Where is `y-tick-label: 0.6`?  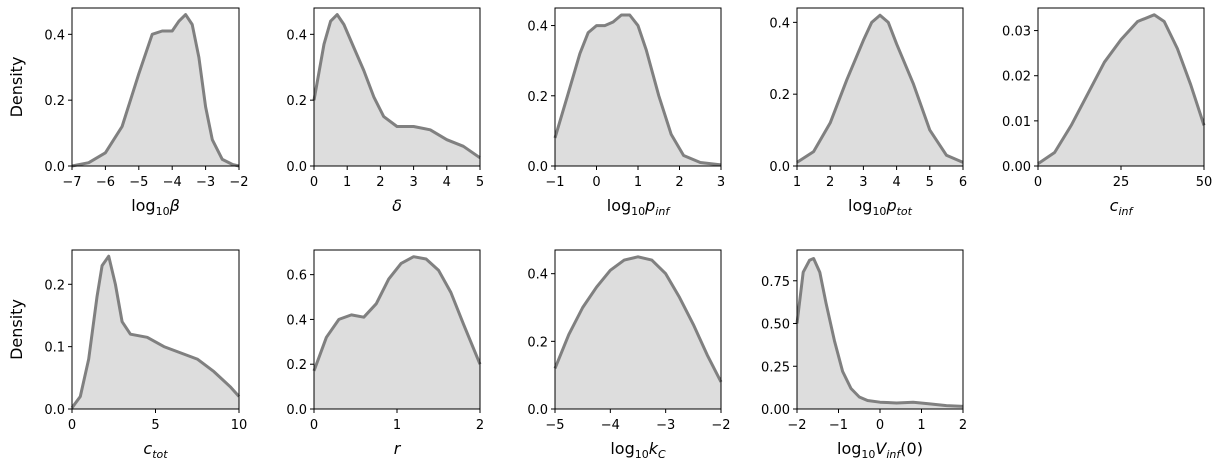
y-tick-label: 0.6 is located at coordinates (296, 276).